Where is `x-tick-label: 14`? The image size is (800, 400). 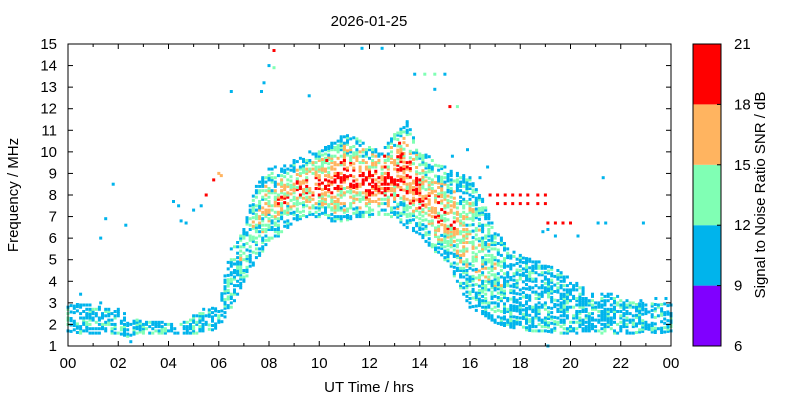
x-tick-label: 14 is located at coordinates (419, 363).